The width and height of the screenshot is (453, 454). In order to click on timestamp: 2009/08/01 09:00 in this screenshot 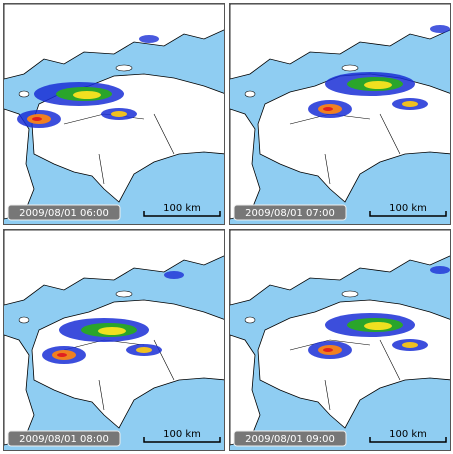, I will do `click(290, 439)`.